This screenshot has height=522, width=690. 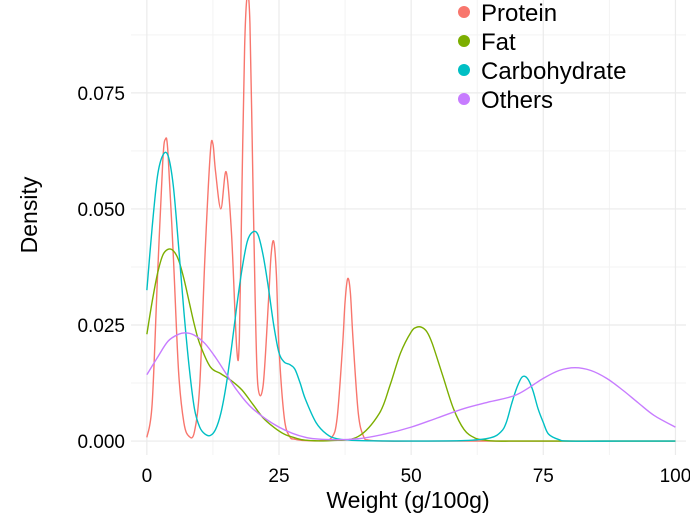 What do you see at coordinates (278, 476) in the screenshot?
I see `x-tick-label: 25` at bounding box center [278, 476].